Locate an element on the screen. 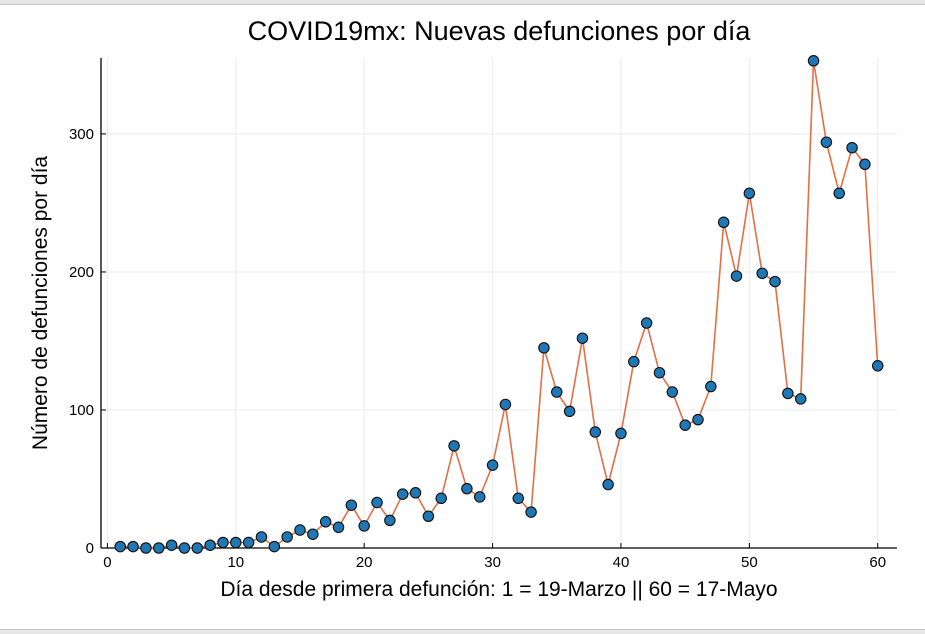 Image resolution: width=925 pixels, height=634 pixels. x-tick-label: 50 is located at coordinates (749, 562).